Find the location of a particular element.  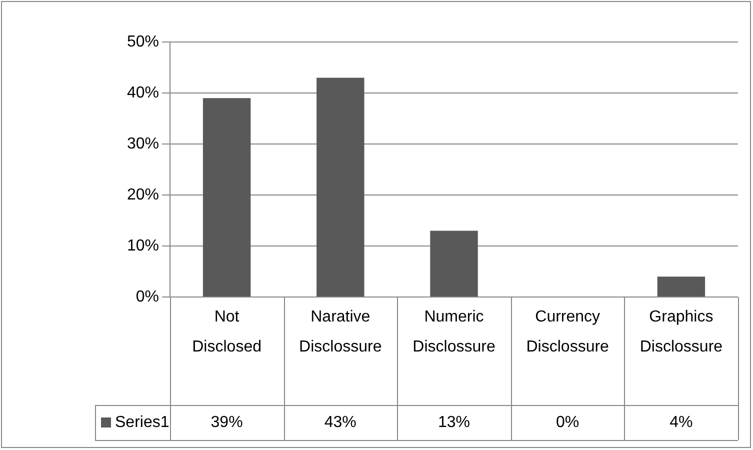

data-label: 0% is located at coordinates (568, 422).